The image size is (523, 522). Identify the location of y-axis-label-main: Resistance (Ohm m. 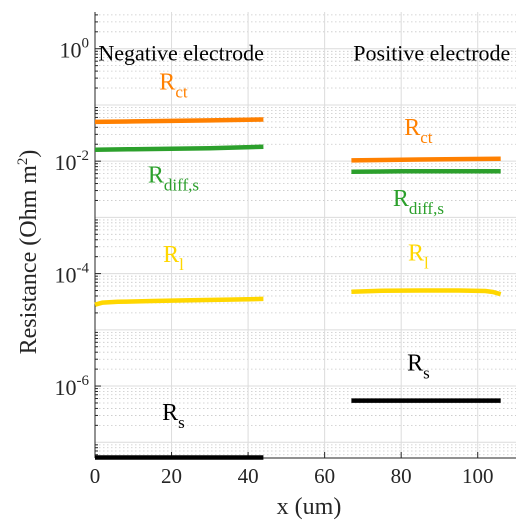
(29, 260).